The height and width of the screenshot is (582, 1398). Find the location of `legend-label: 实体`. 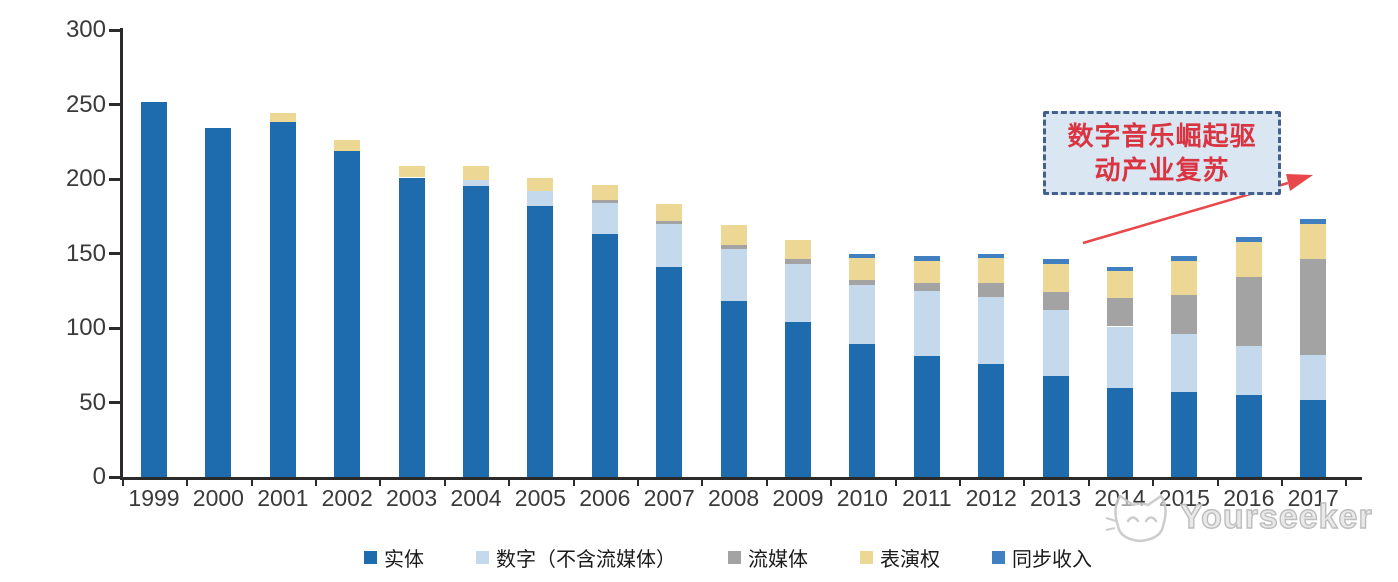

legend-label: 实体 is located at coordinates (404, 560).